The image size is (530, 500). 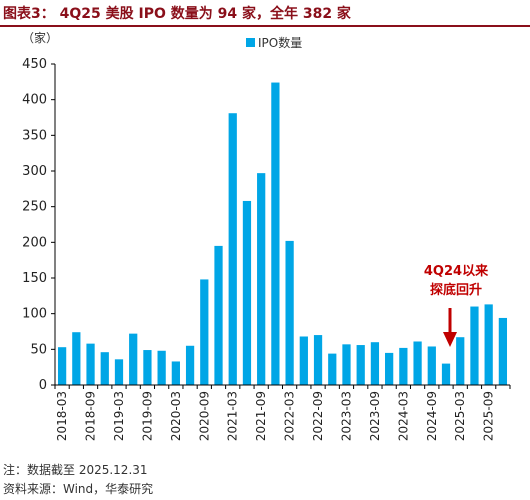 What do you see at coordinates (456, 290) in the screenshot?
I see `annotation-line-2: 探底回升` at bounding box center [456, 290].